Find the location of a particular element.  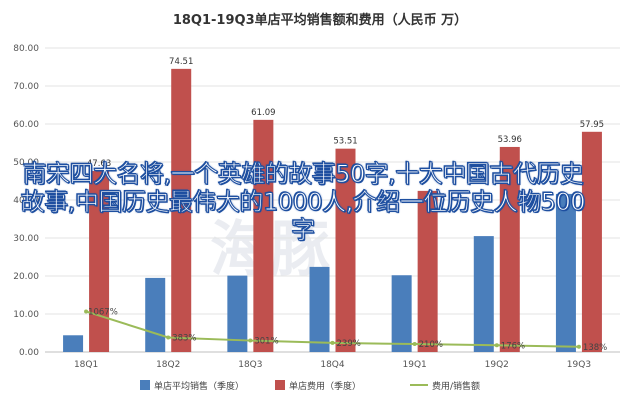

legend-entry: 单店平均销售（季度） is located at coordinates (199, 386).